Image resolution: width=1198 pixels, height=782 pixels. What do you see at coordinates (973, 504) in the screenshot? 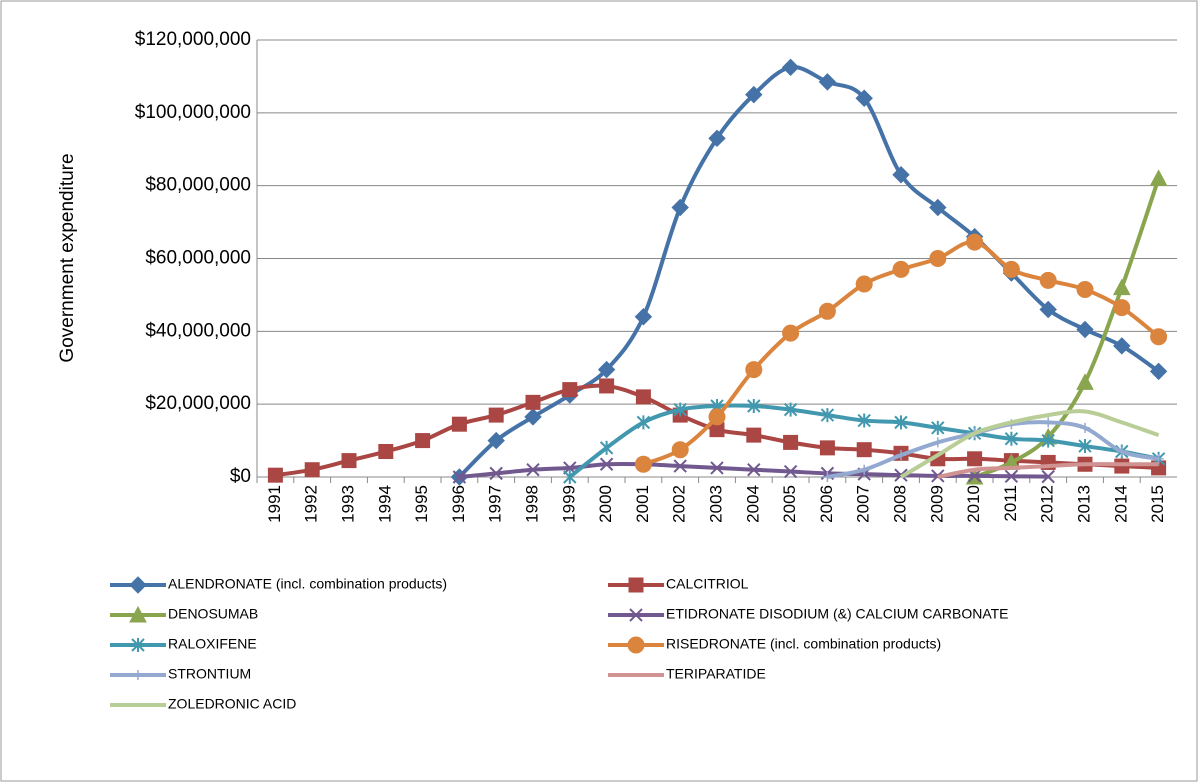
I see `x-tick-label: 2010` at bounding box center [973, 504].